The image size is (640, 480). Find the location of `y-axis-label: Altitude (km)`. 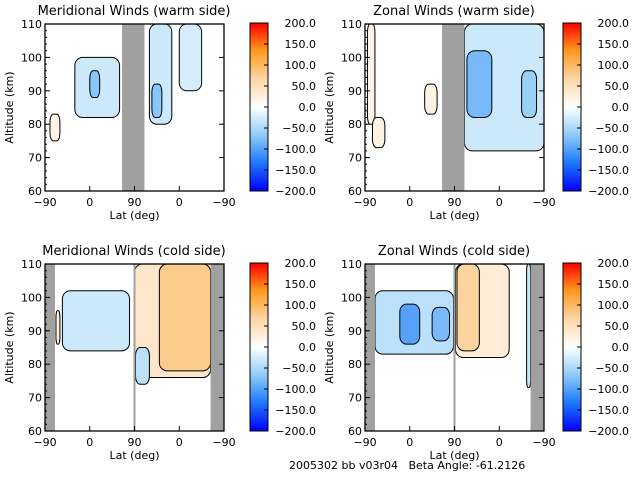

y-axis-label: Altitude (km) is located at coordinates (9, 107).